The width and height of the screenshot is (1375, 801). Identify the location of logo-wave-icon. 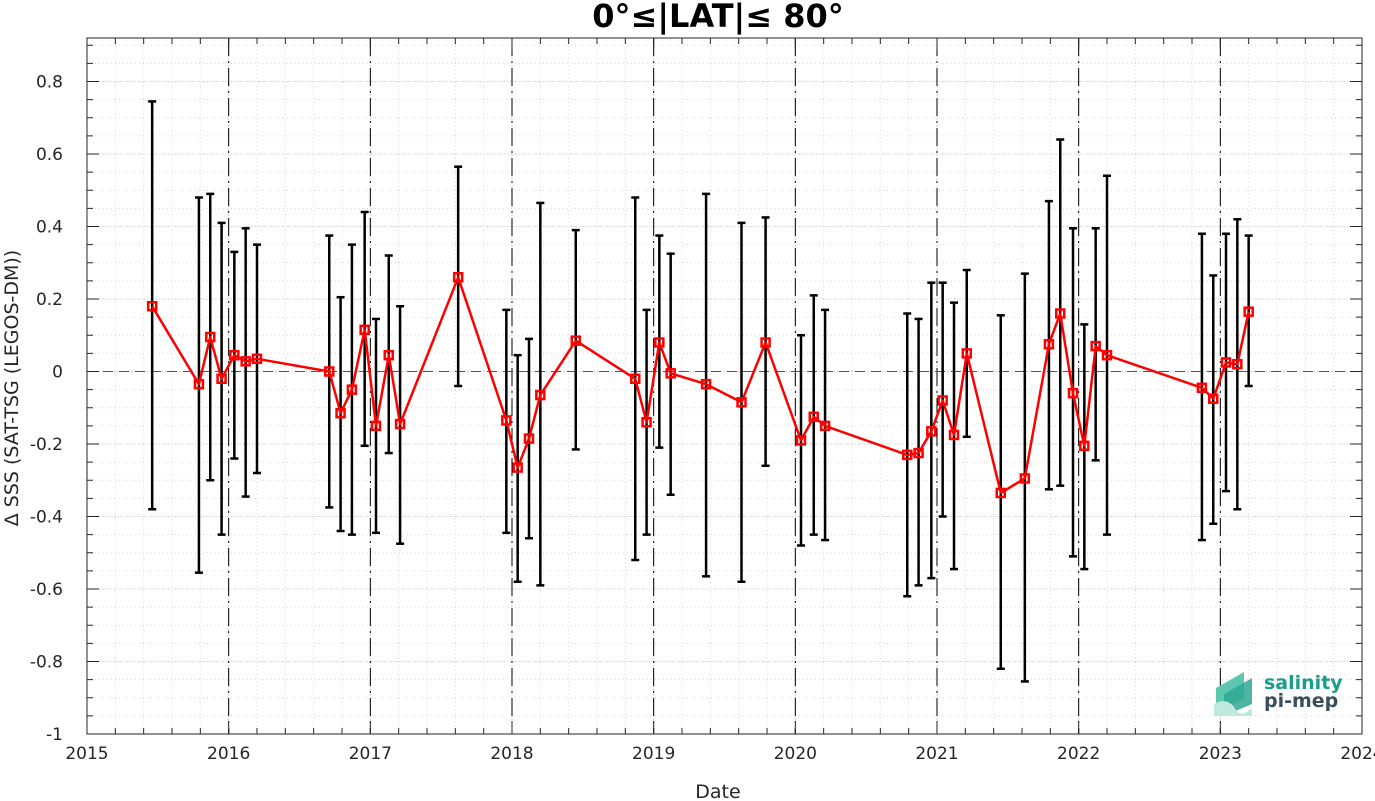
(1233, 694).